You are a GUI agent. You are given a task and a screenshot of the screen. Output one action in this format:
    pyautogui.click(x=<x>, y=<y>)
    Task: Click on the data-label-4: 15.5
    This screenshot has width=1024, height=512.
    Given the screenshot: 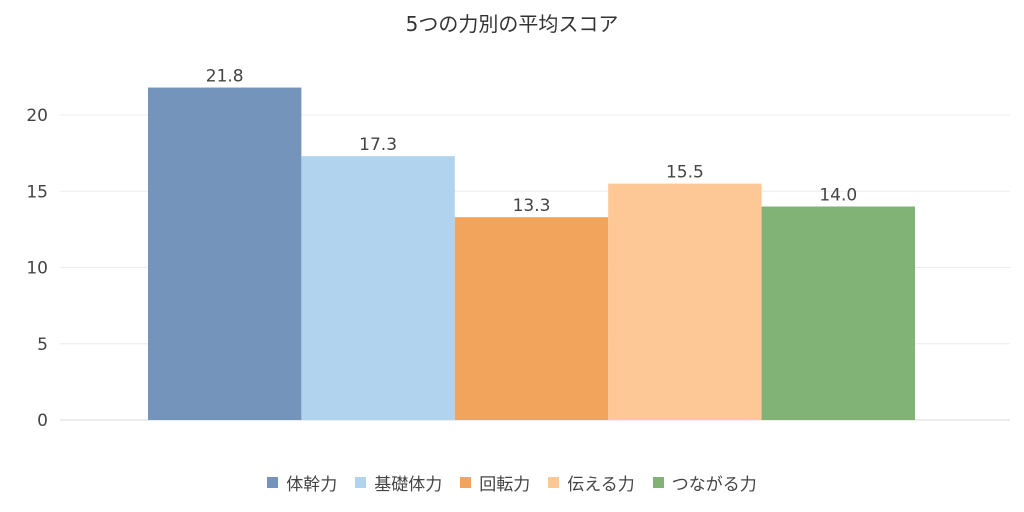 What is the action you would take?
    pyautogui.click(x=685, y=173)
    